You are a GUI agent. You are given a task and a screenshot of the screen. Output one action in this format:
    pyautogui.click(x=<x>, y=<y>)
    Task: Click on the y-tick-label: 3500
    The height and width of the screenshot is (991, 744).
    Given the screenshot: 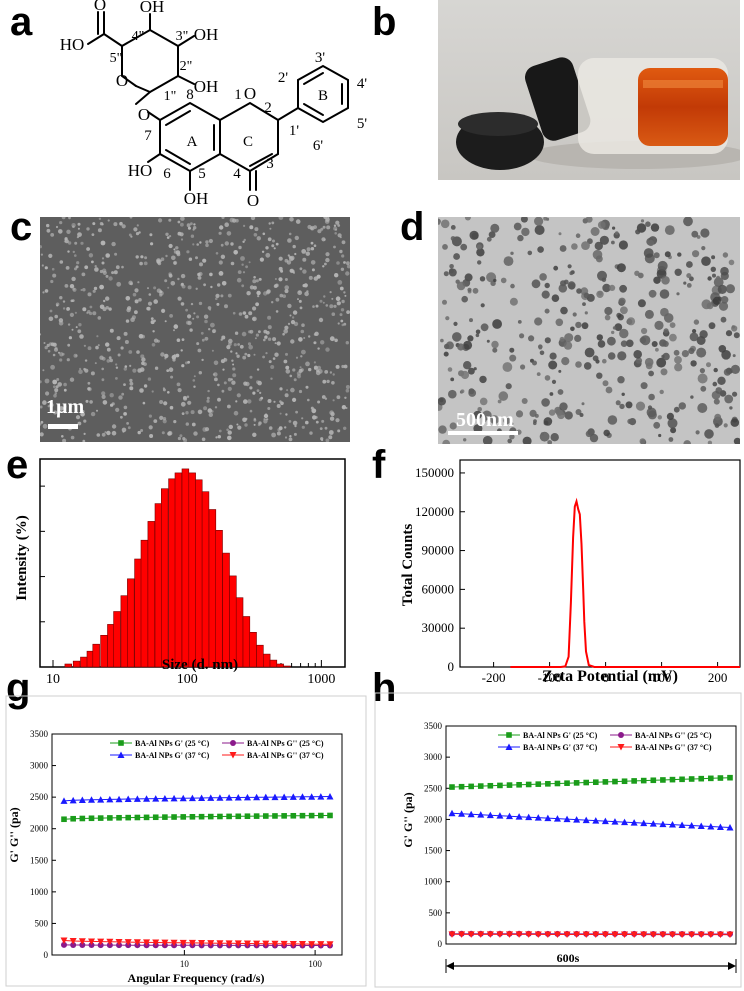 What is the action you would take?
    pyautogui.click(x=39, y=734)
    